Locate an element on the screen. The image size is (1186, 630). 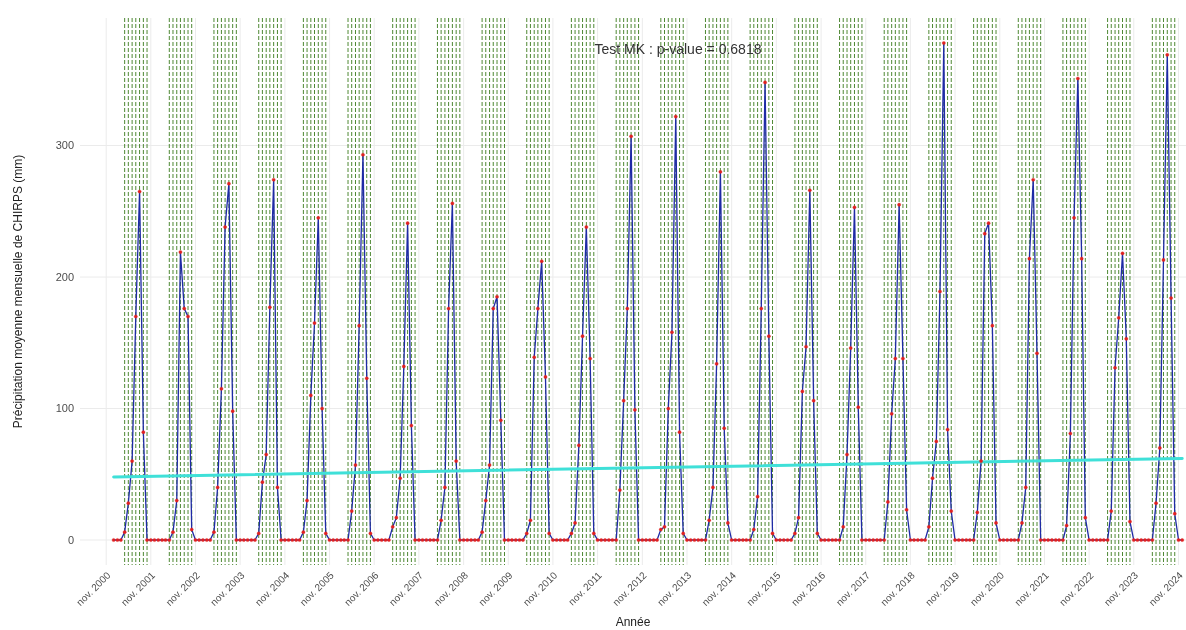
y-tick-label: 300 is located at coordinates (64, 145).